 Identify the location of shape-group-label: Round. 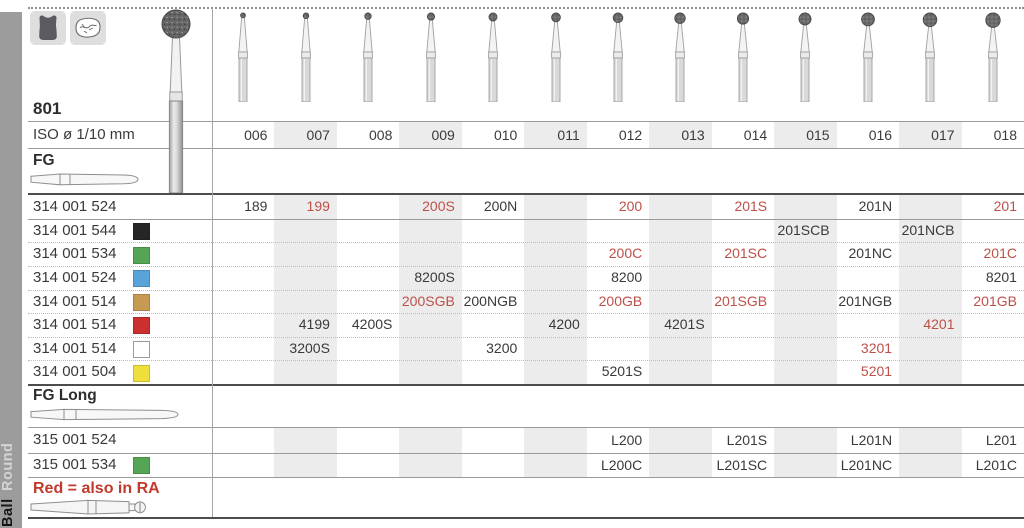
(8, 467).